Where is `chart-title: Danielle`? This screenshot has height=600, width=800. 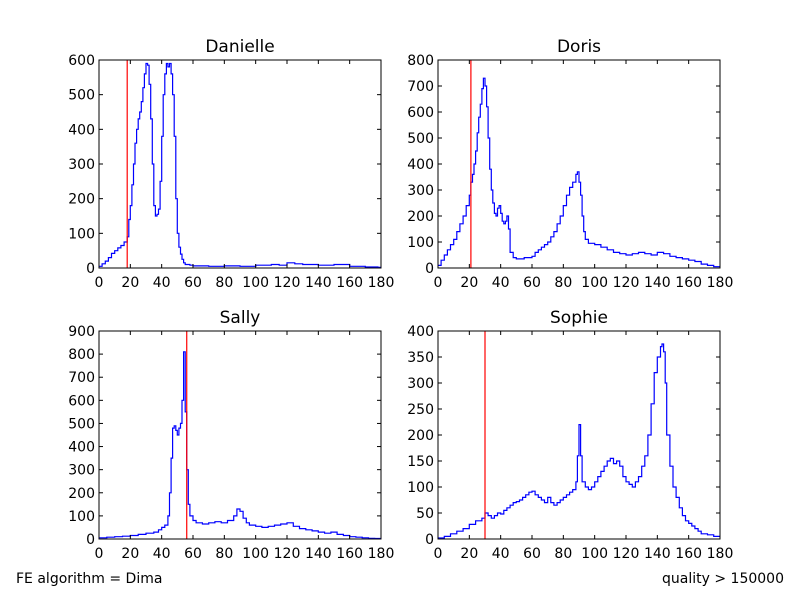 chart-title: Danielle is located at coordinates (239, 47).